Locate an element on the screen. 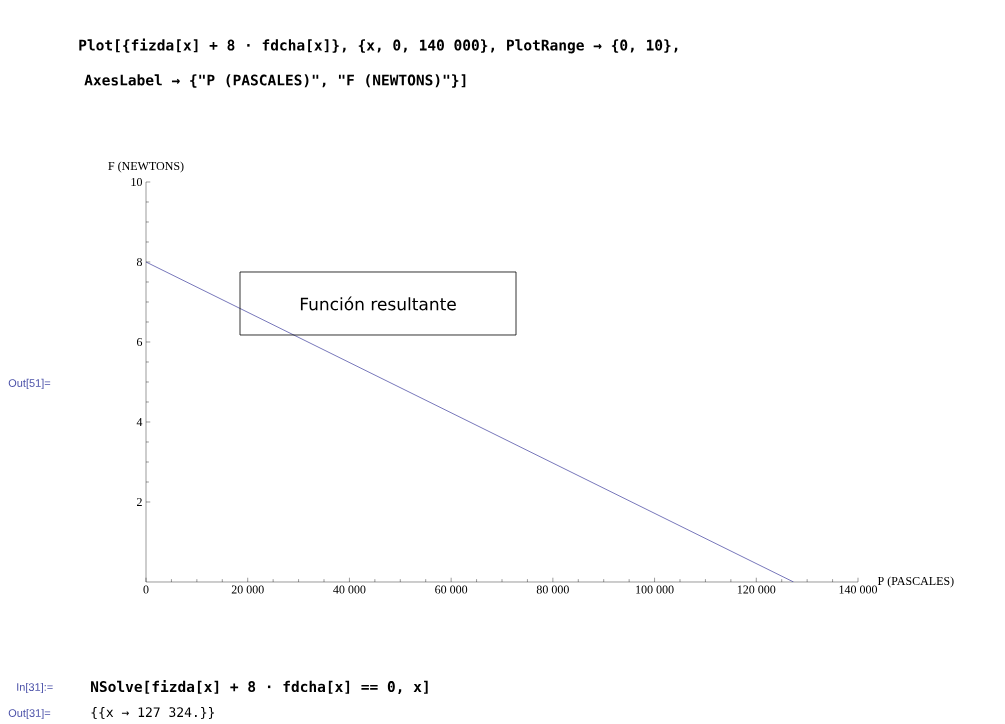 The height and width of the screenshot is (724, 1005). text: {{x → 127 324.}} is located at coordinates (153, 713).